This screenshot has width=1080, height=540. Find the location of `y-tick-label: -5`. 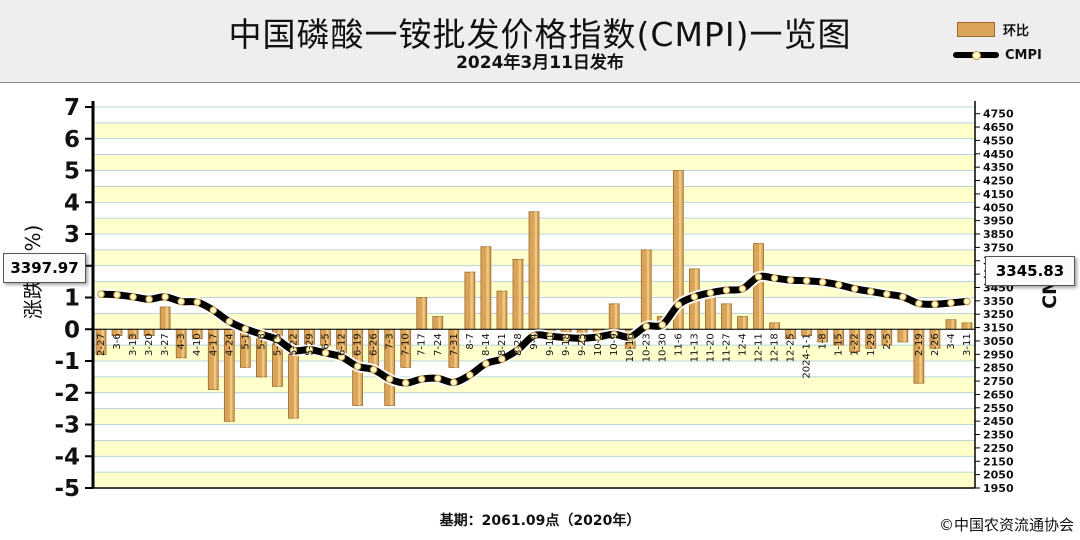

y-tick-label: -5 is located at coordinates (67, 489).